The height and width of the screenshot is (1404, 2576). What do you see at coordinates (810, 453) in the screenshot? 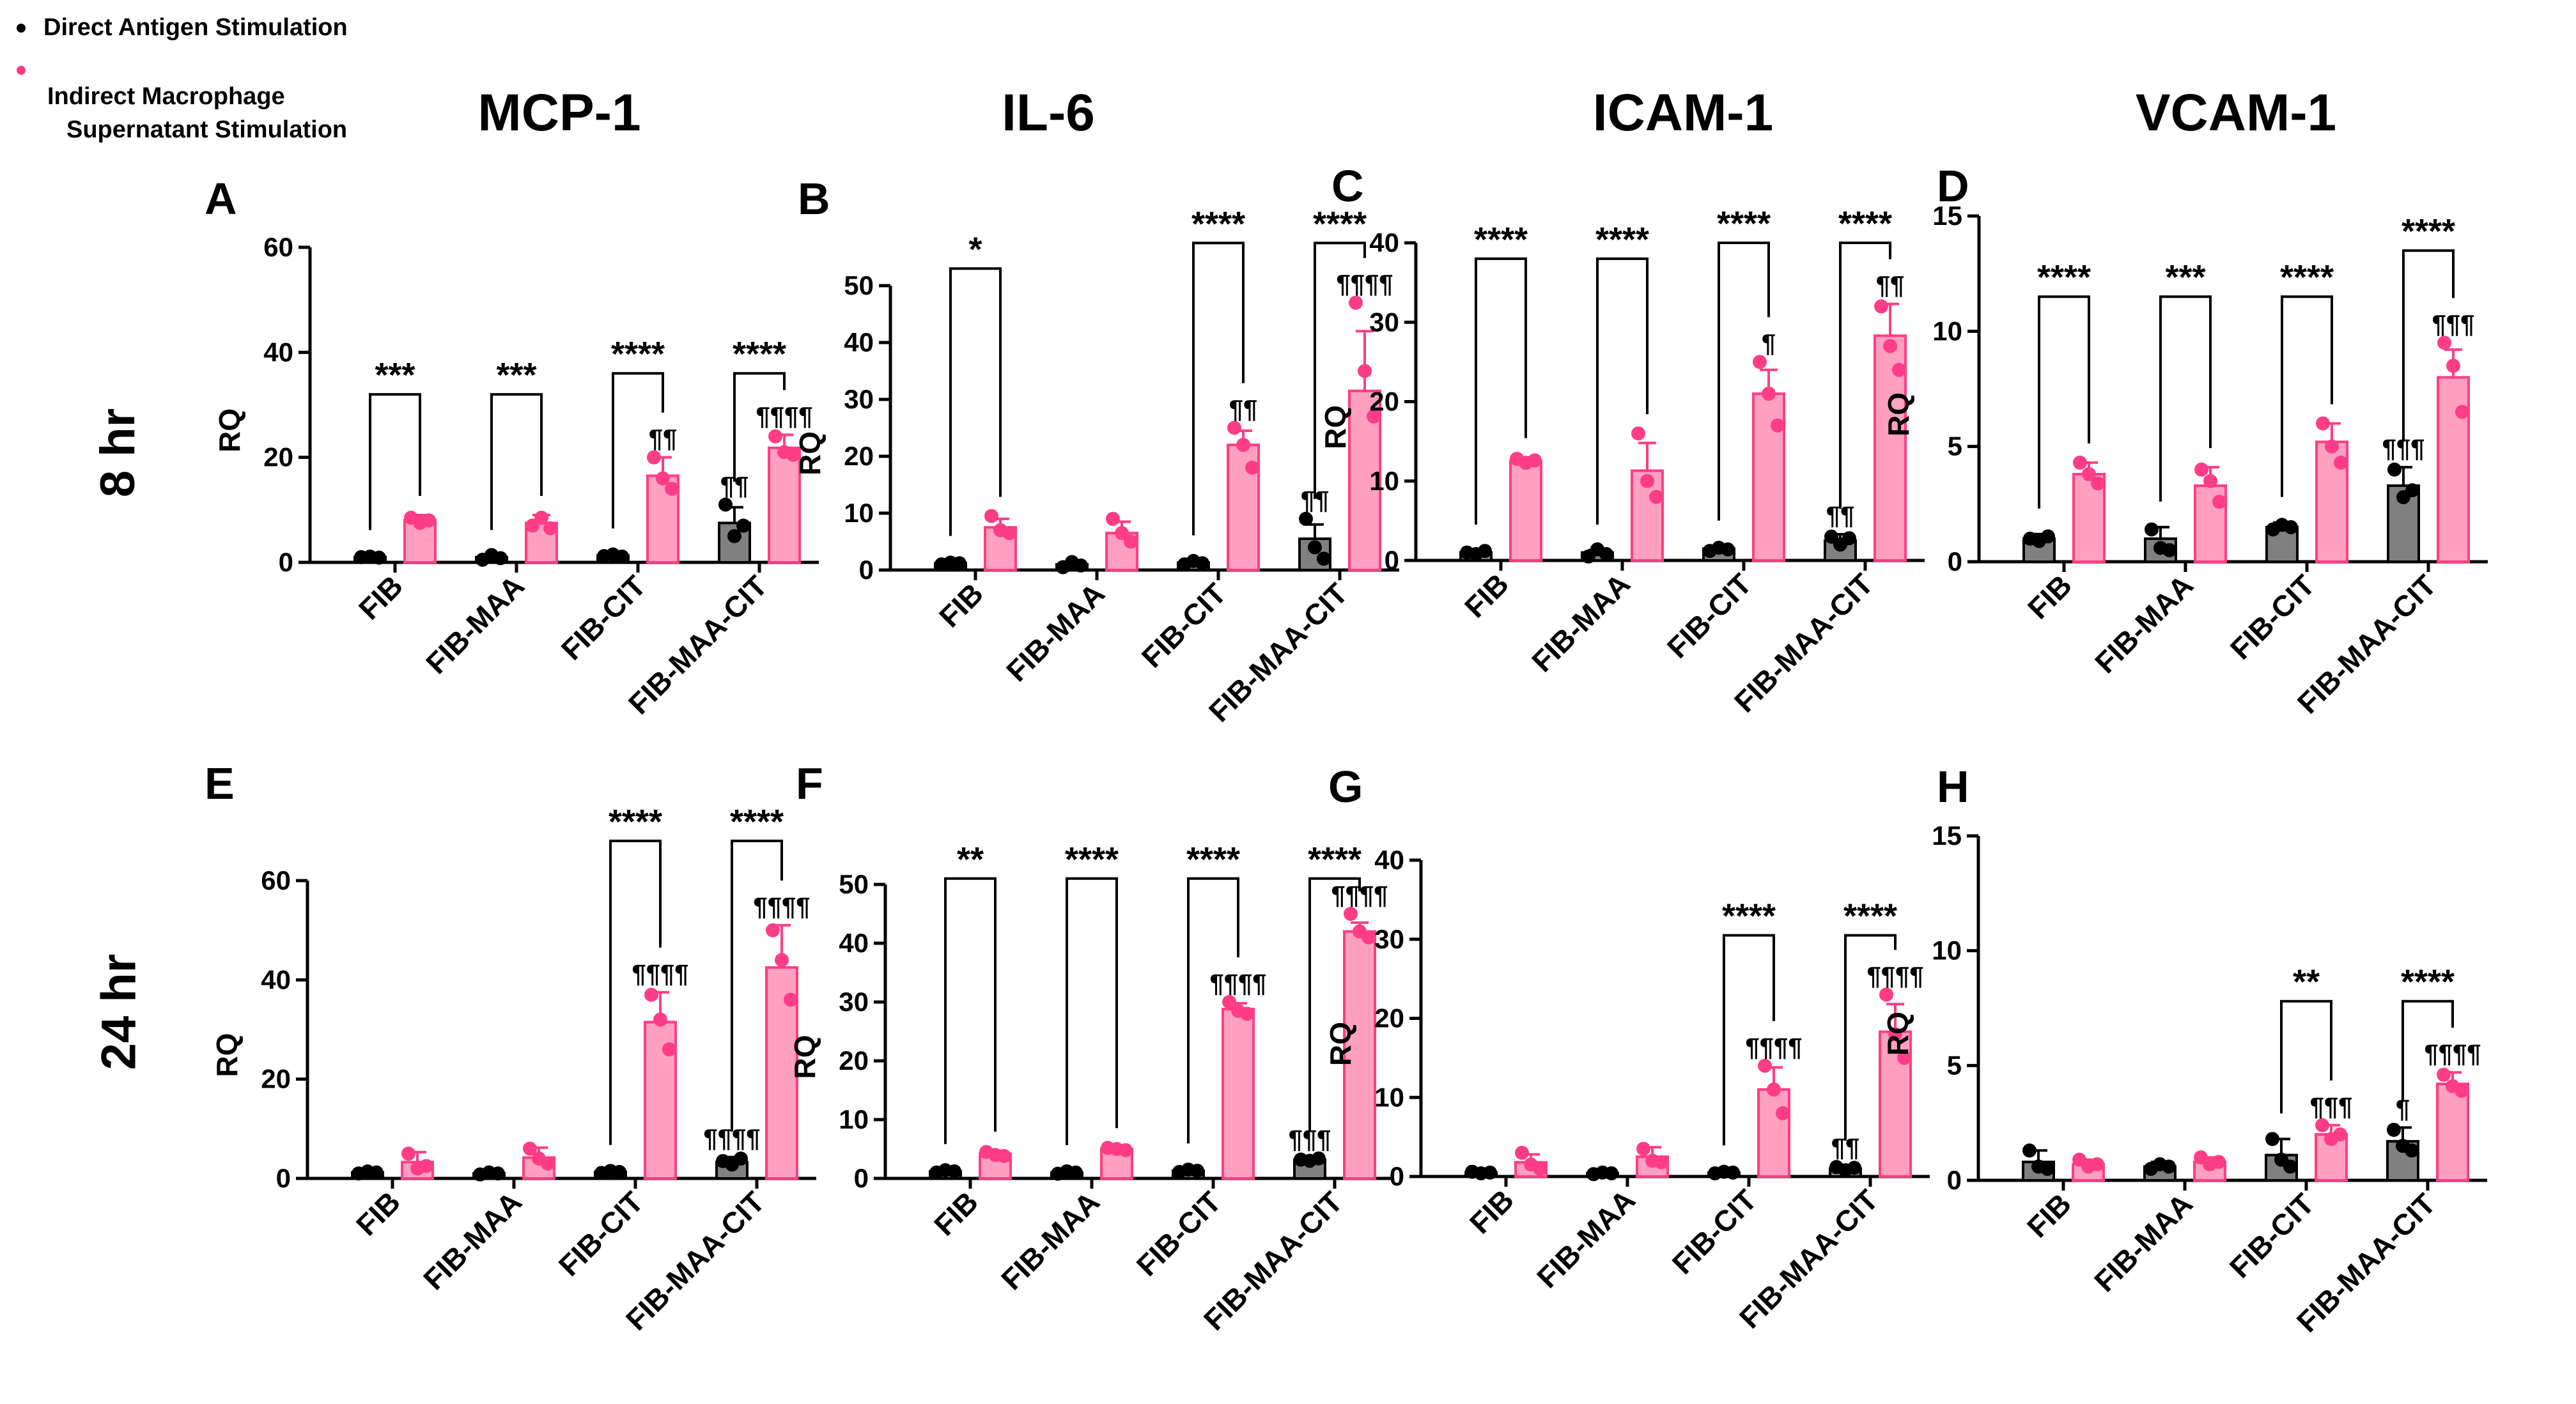
I see `y-axis-label-b: RQ` at bounding box center [810, 453].